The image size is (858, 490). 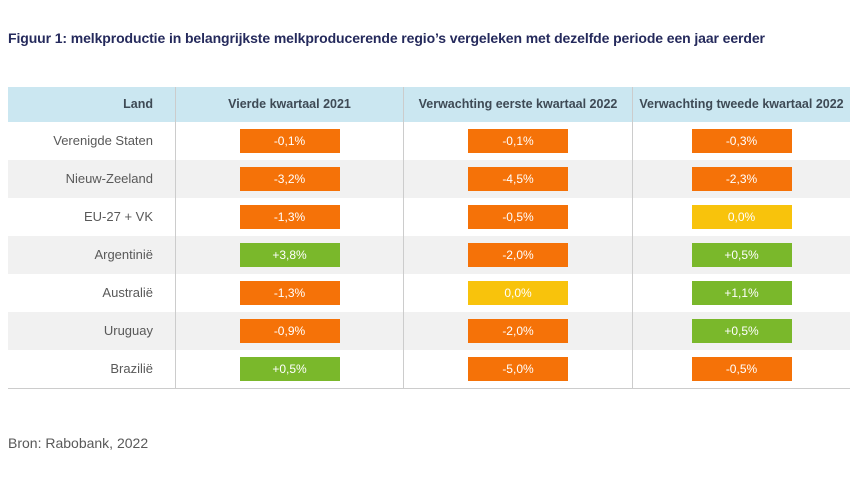 I want to click on value-cell: -5,0%, so click(x=517, y=368).